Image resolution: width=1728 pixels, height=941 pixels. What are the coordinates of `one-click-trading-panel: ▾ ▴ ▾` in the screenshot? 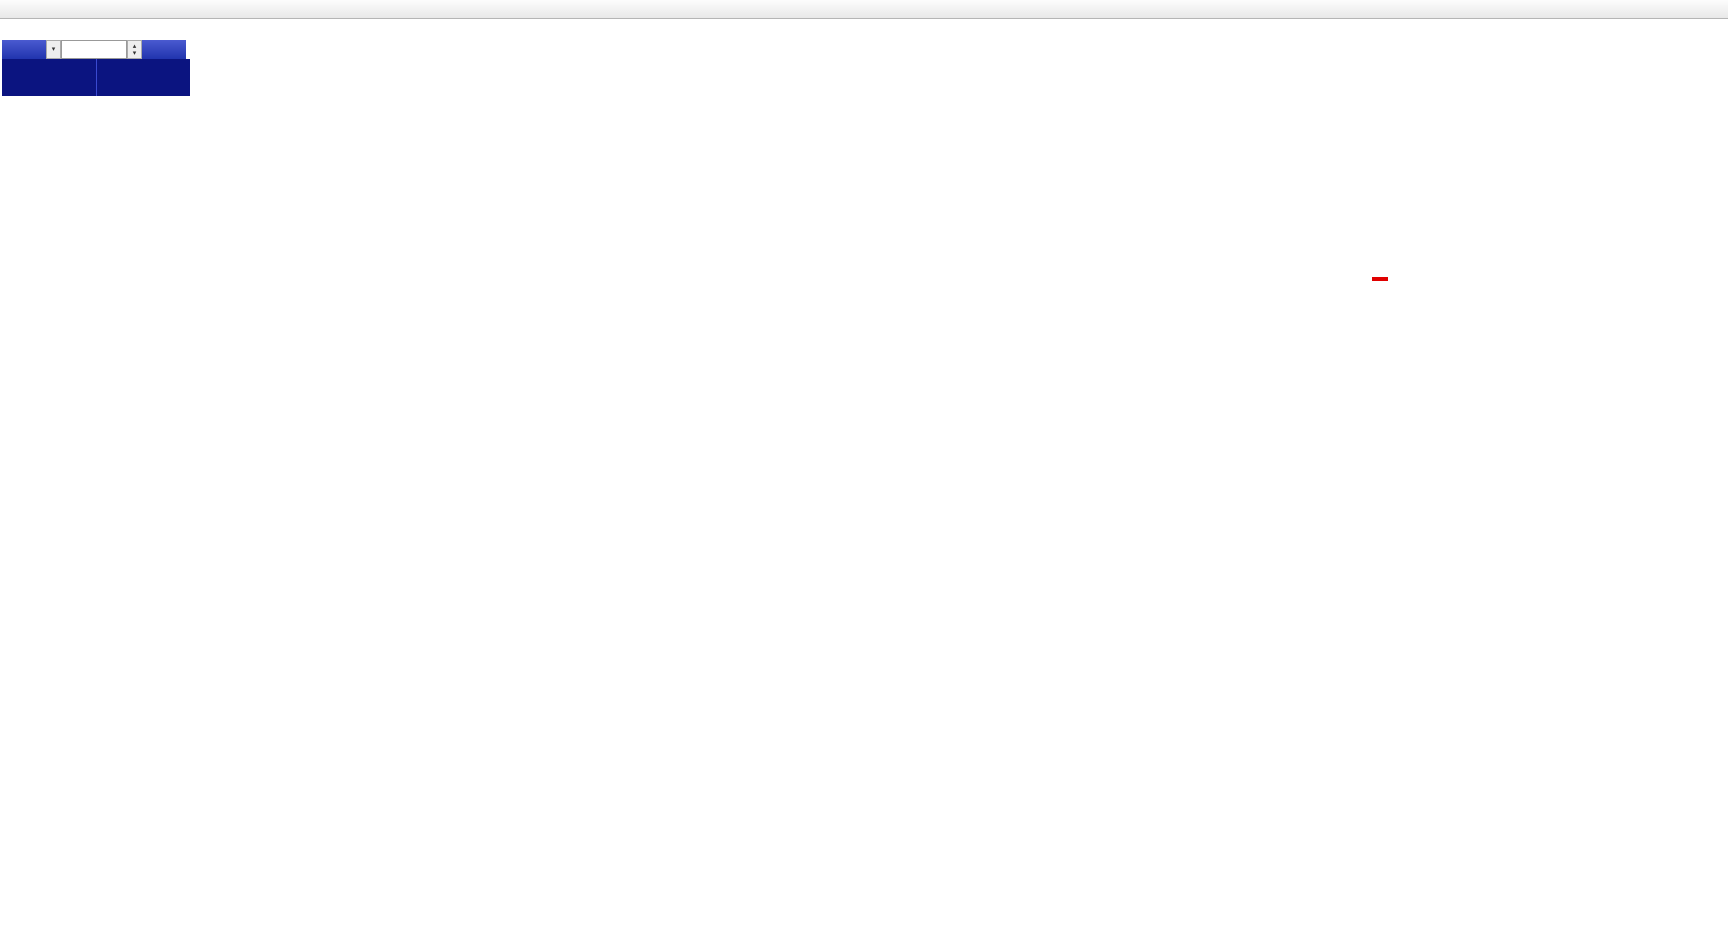 It's located at (96, 68).